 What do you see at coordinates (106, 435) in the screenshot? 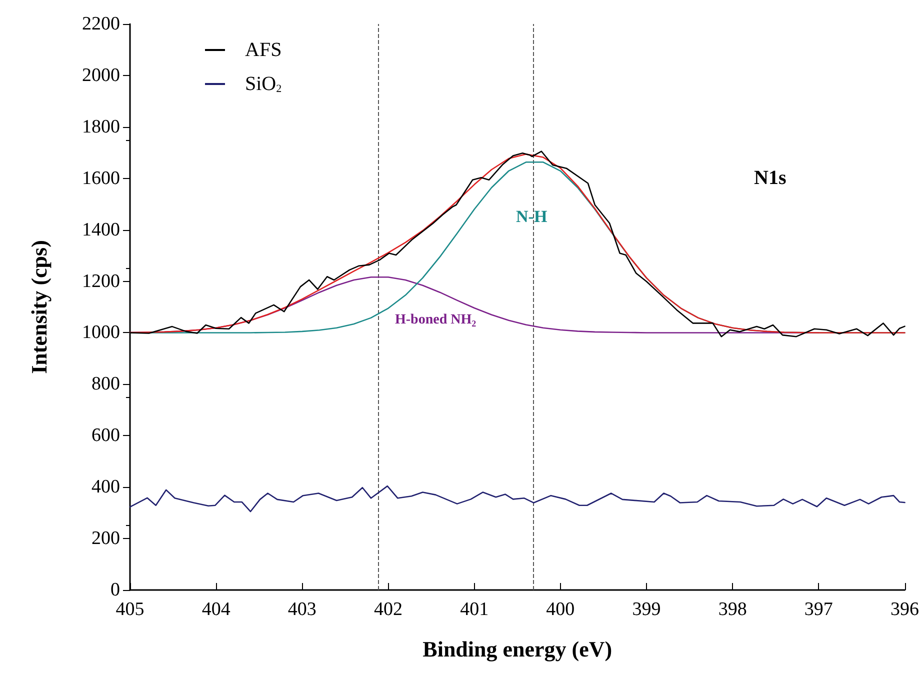
I see `y-tick-label: 600` at bounding box center [106, 435].